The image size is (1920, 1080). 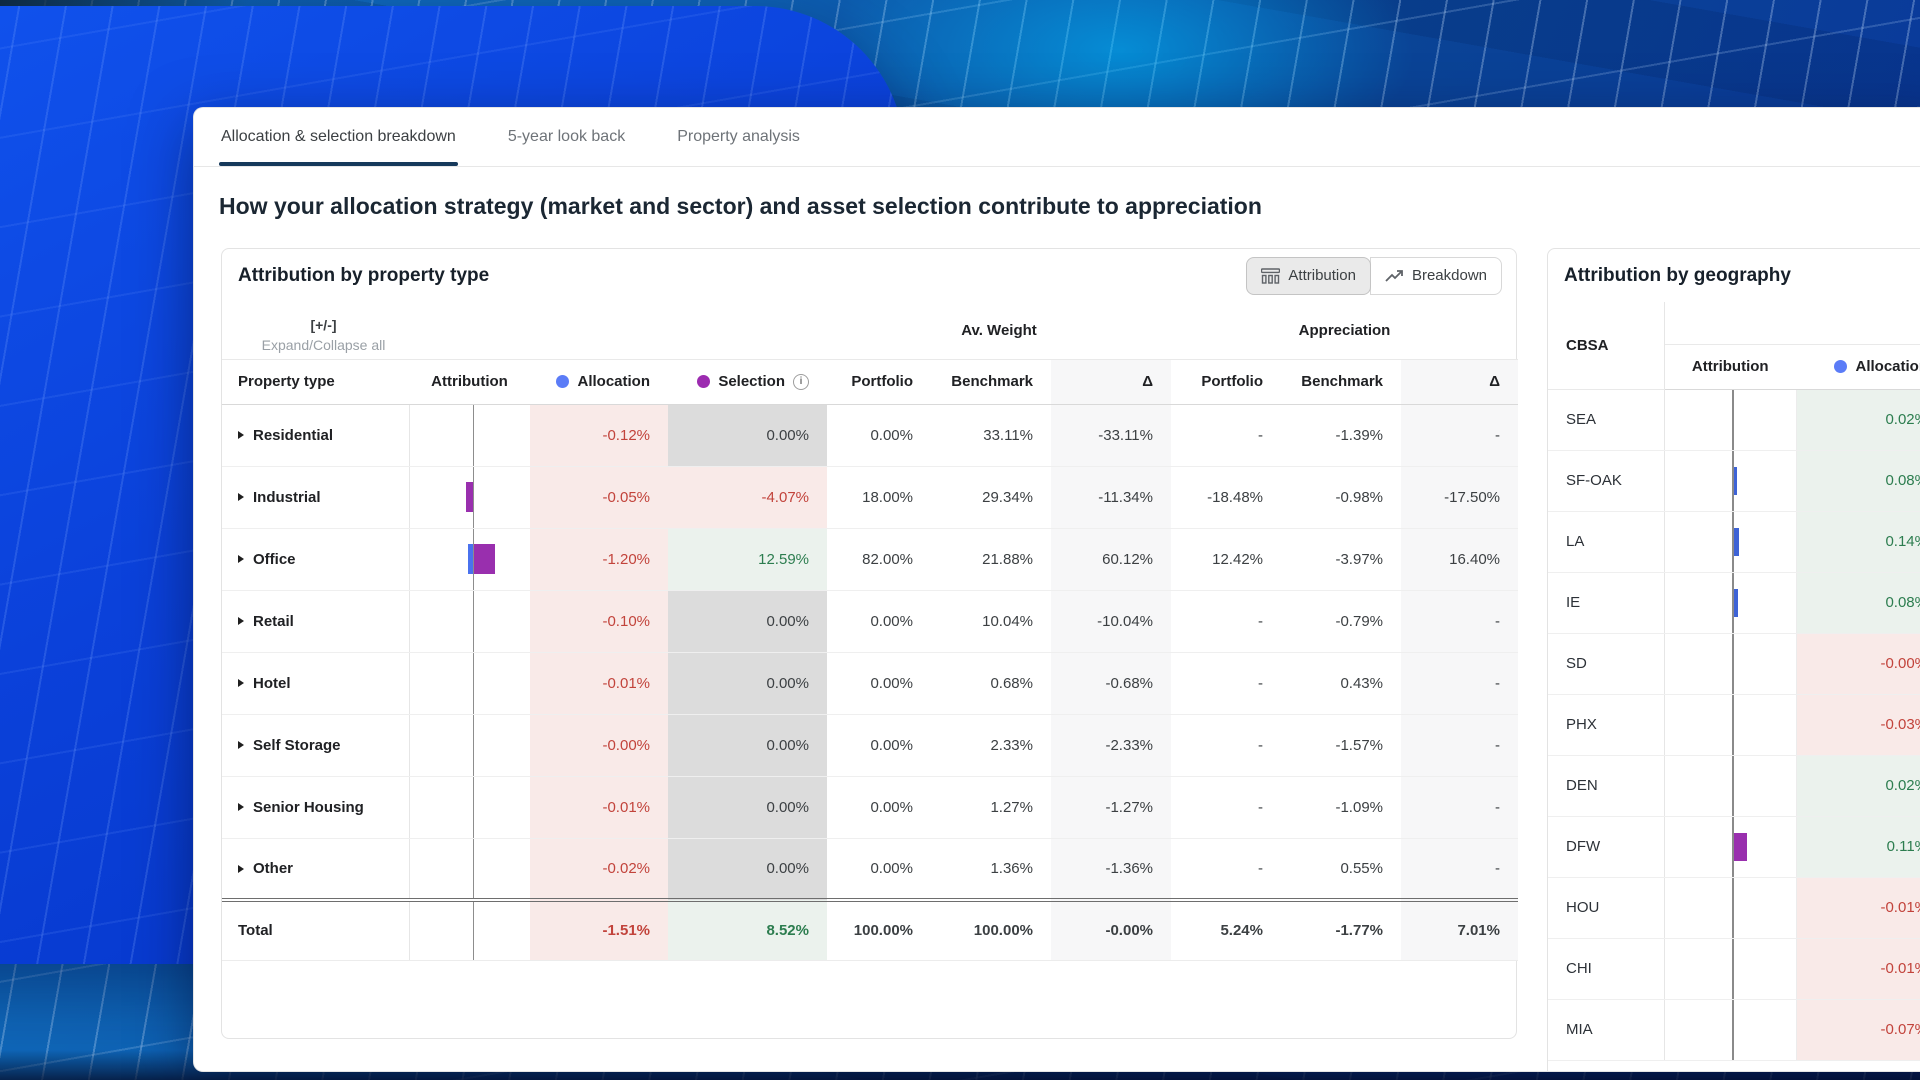 I want to click on row-expand-toggle: Self Storage, so click(x=281, y=745).